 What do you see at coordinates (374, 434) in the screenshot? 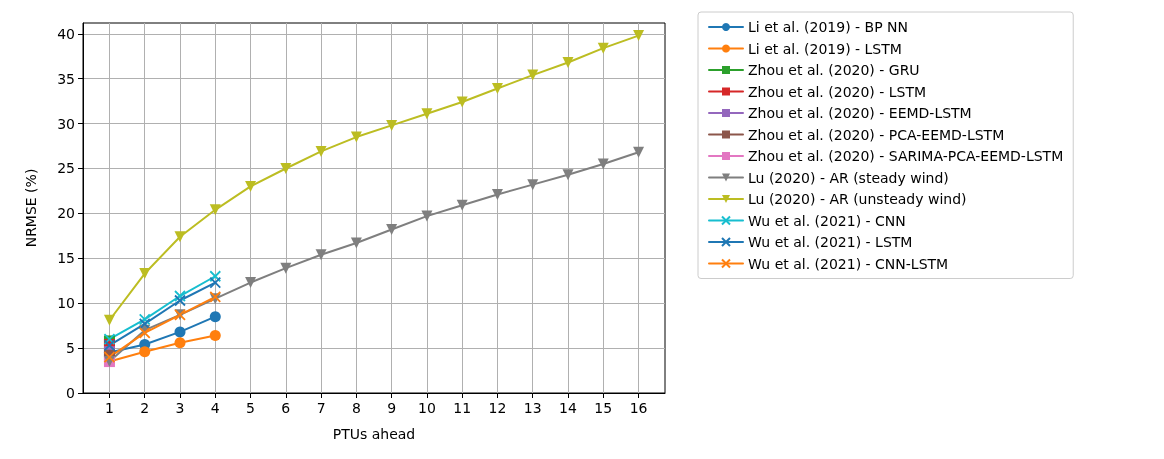
I see `x-axis-title: PTUs ahead` at bounding box center [374, 434].